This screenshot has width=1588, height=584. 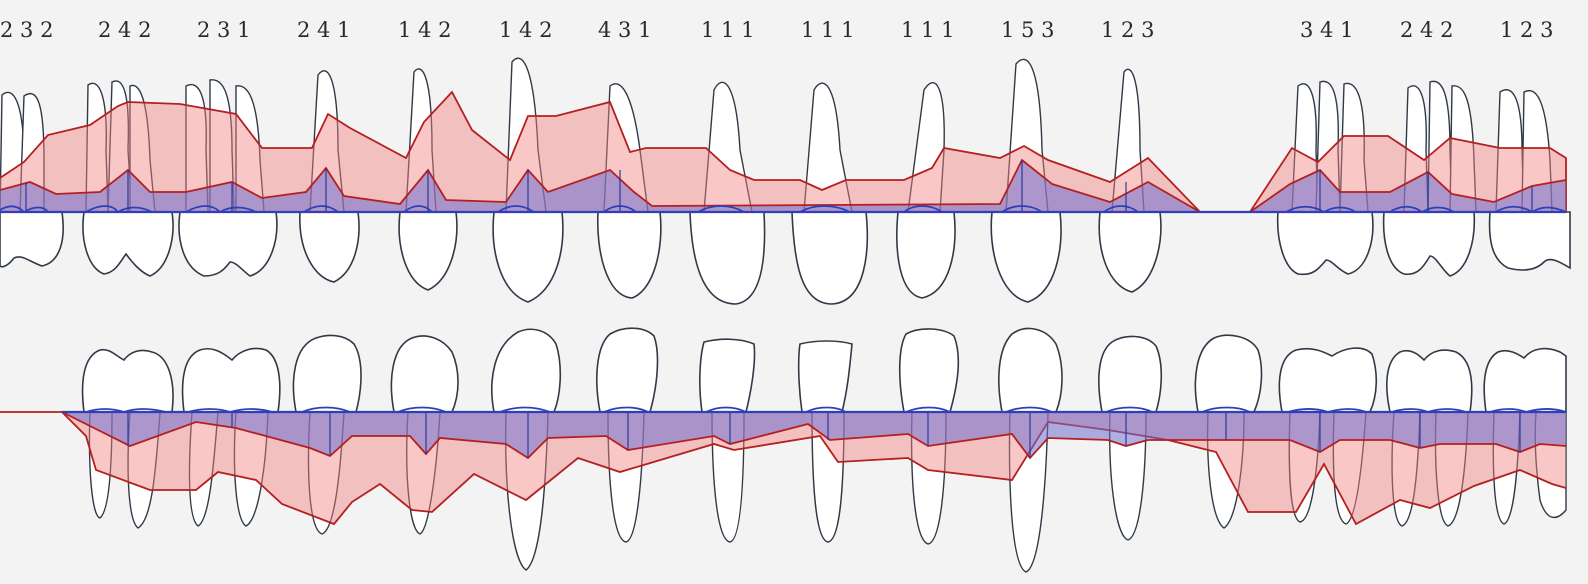 I want to click on probing-number-10: 1 5 3, so click(x=1027, y=30).